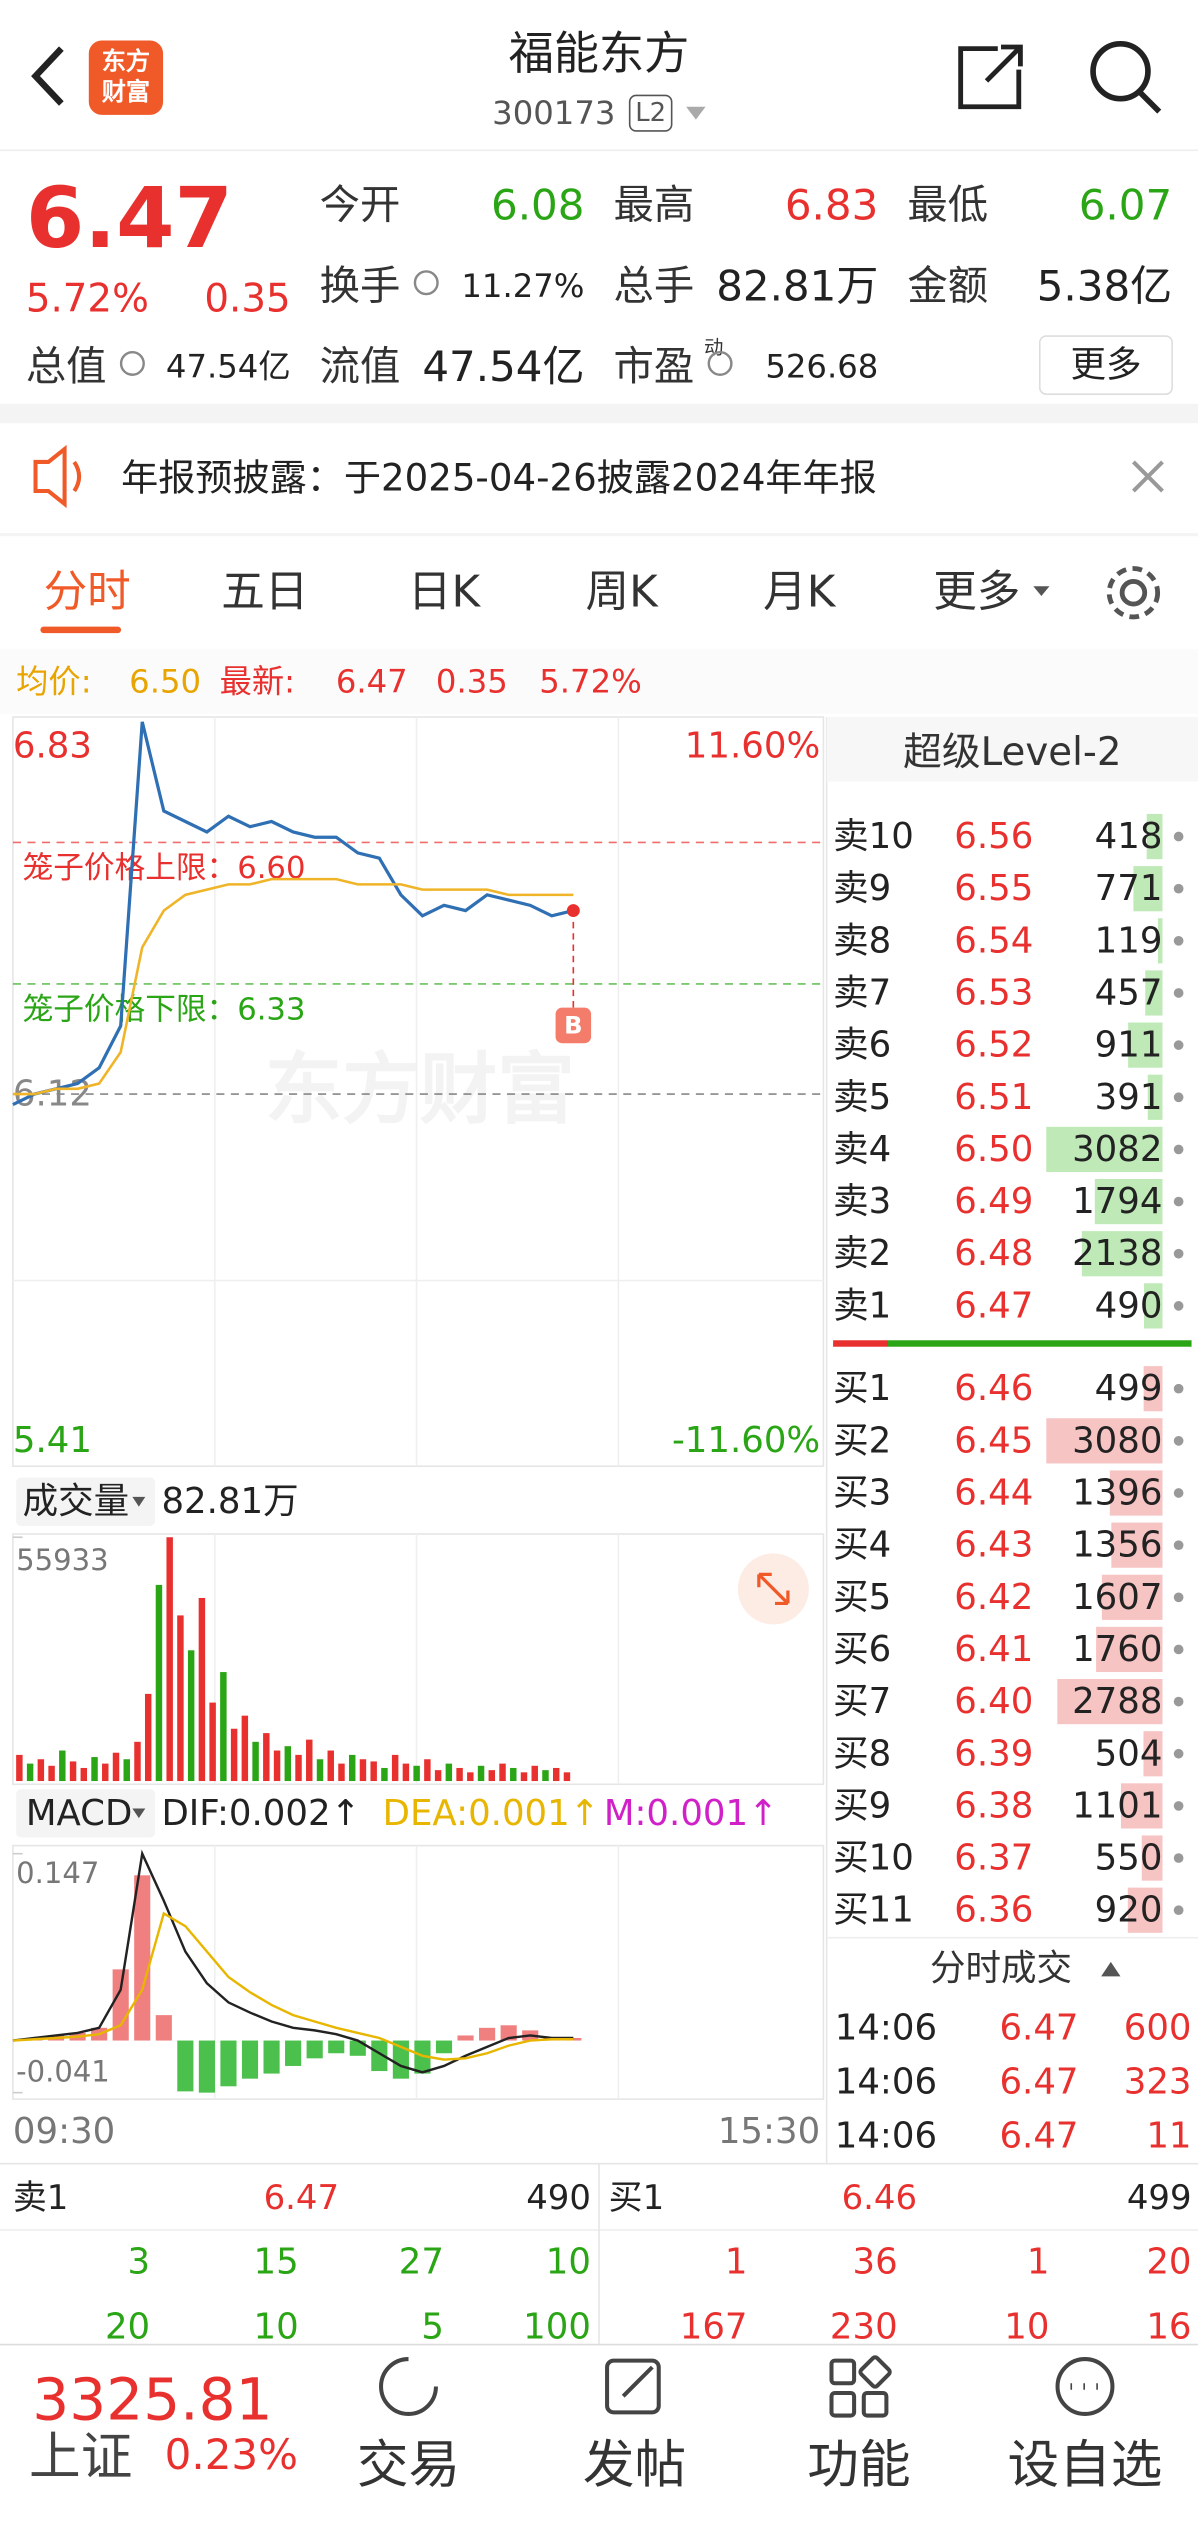 Image resolution: width=1198 pixels, height=2532 pixels. I want to click on back-button, so click(47, 76).